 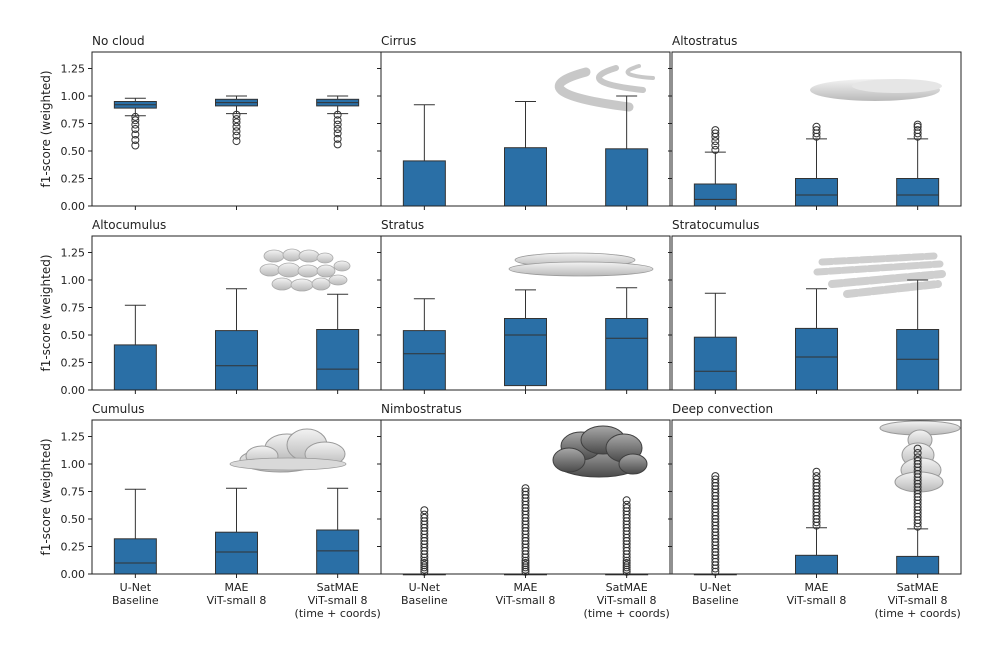 I want to click on y-tick-label: 0.50, so click(x=73, y=335).